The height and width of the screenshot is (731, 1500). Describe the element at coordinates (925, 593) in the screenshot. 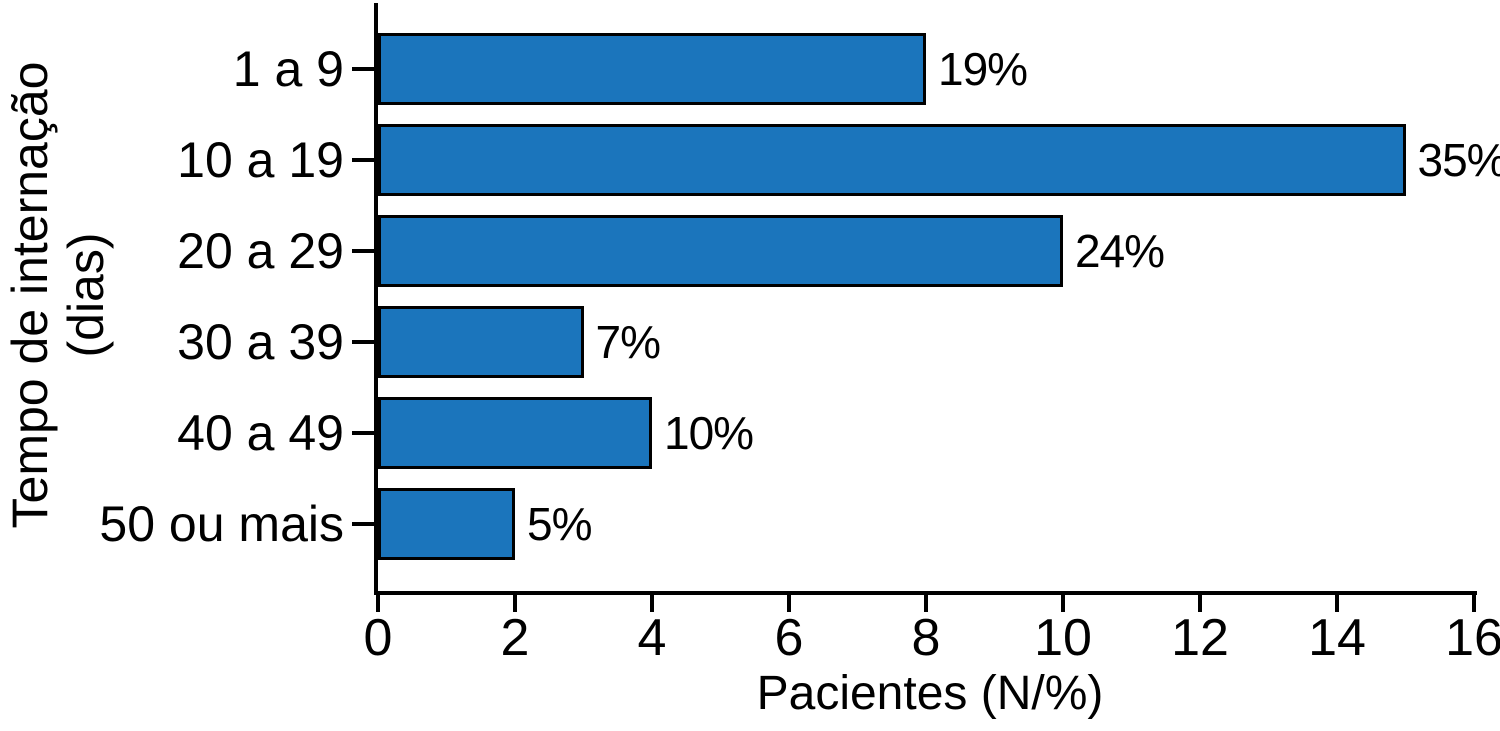

I see `x-axis-line` at that location.